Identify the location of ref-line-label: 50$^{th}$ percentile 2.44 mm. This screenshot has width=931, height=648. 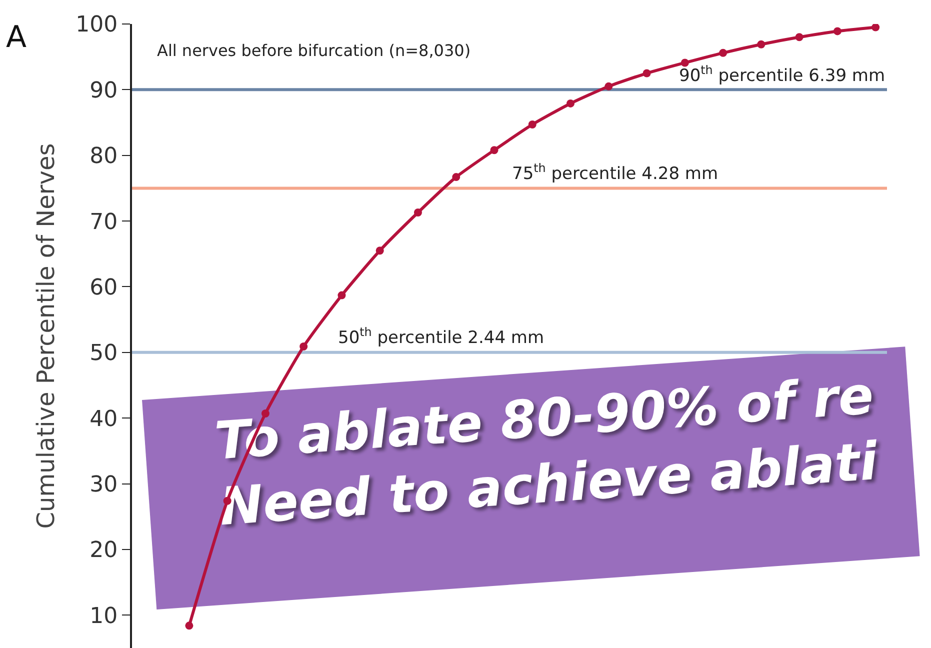
(441, 336).